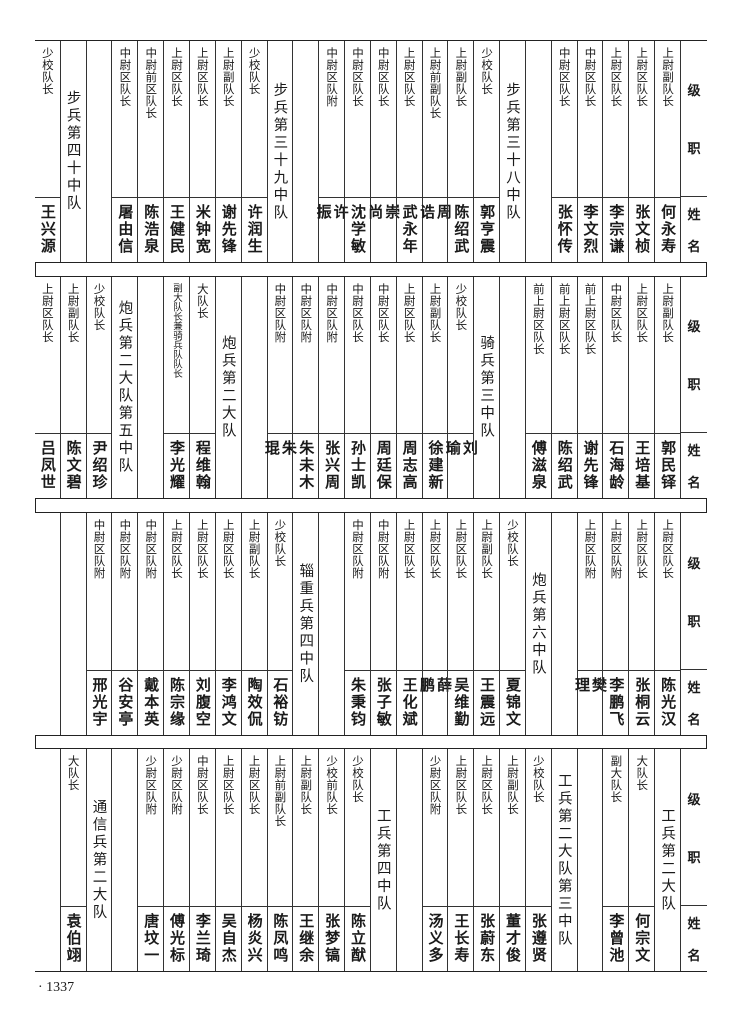 The image size is (750, 1023). I want to click on name-cell: 陈绍武, so click(461, 229).